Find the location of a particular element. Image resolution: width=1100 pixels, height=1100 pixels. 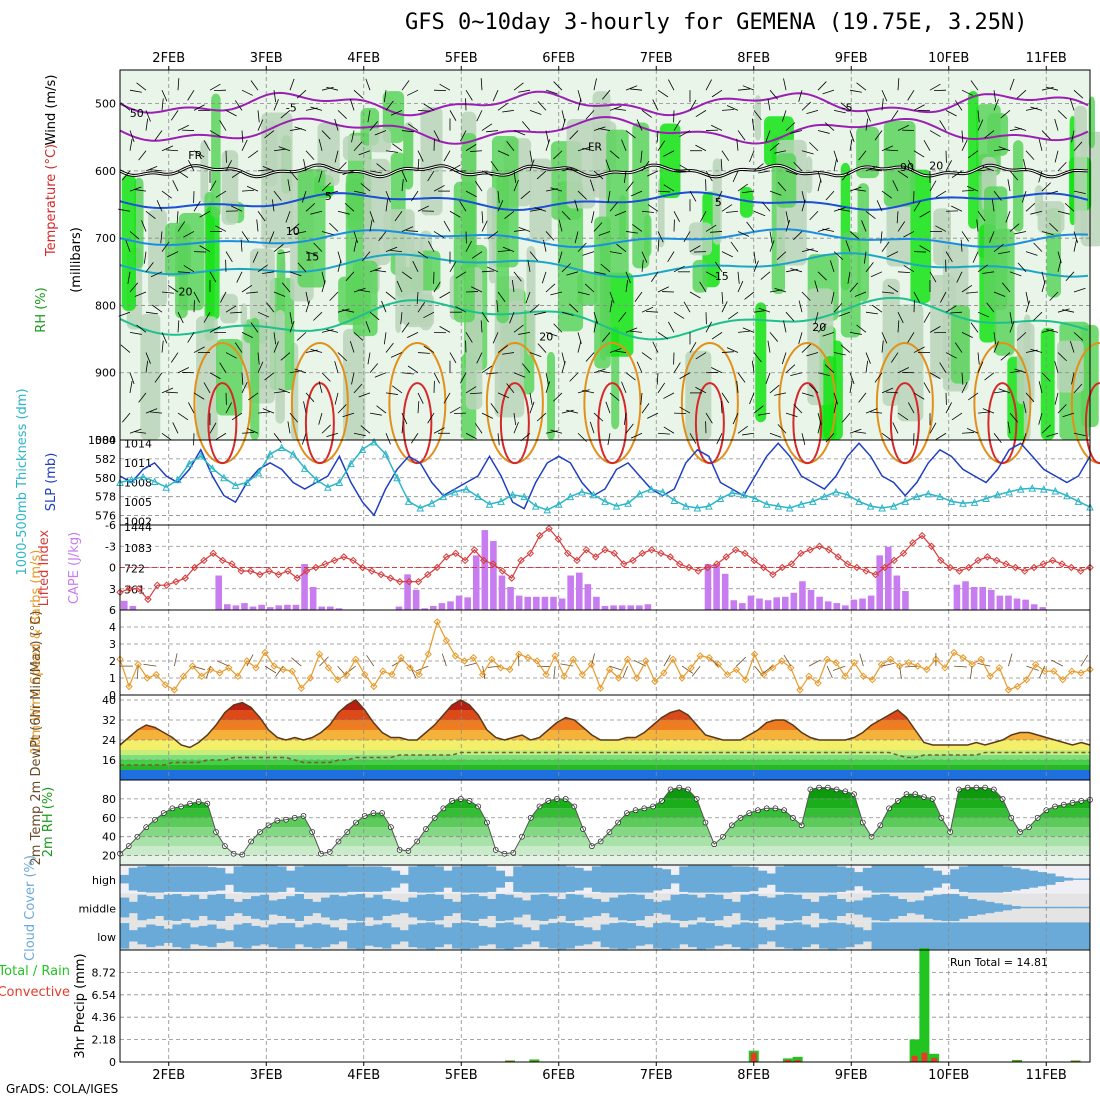

thickness-marker is located at coordinates (189, 463).